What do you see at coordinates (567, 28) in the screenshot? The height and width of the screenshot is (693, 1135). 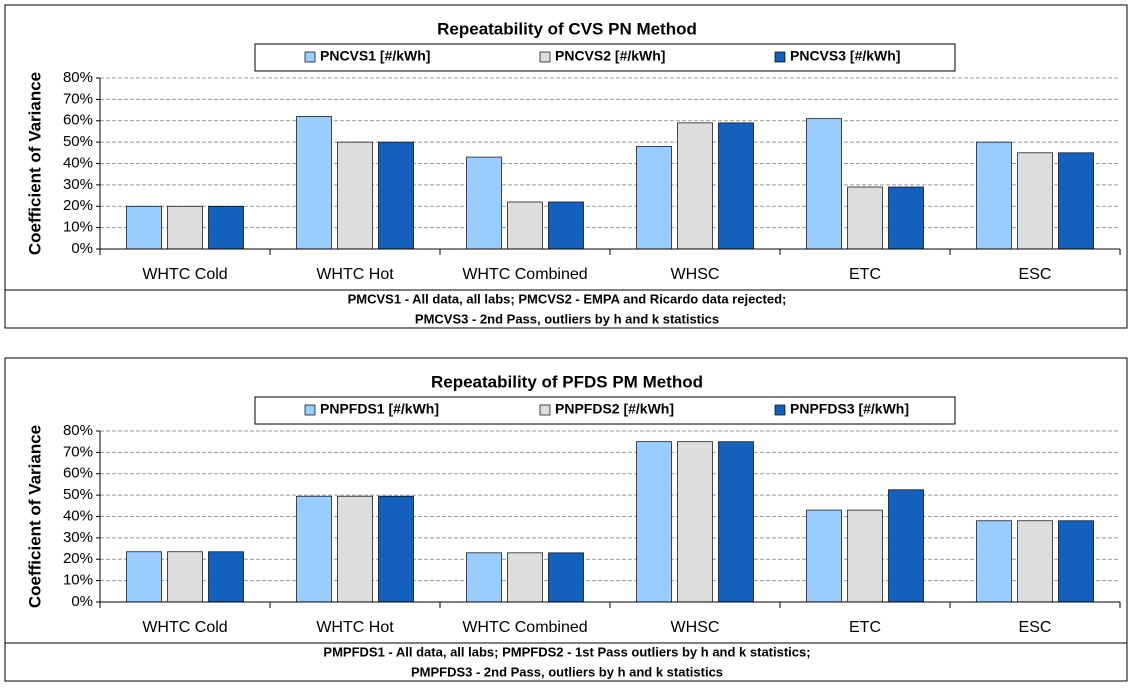 I see `chart-title: Repeatability of CVS PN Method` at bounding box center [567, 28].